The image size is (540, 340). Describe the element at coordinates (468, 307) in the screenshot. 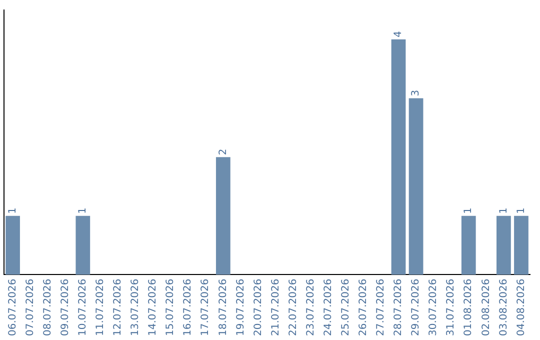

I see `x-tick-label: 01.08.2026` at that location.